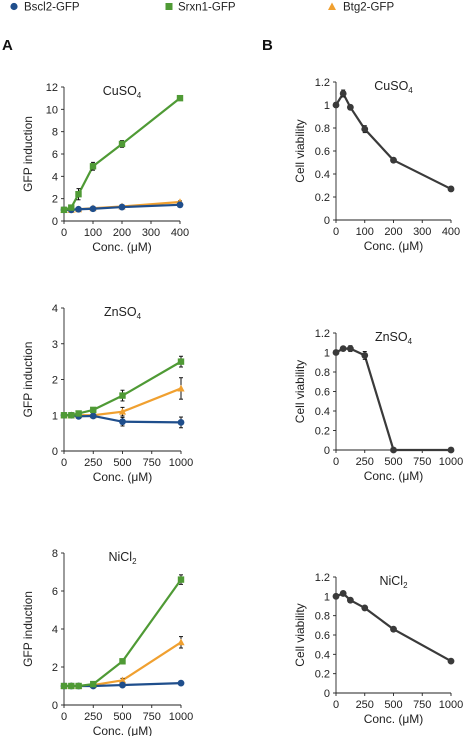 This screenshot has width=472, height=736. I want to click on chart-title-subscript: 2, so click(134, 561).